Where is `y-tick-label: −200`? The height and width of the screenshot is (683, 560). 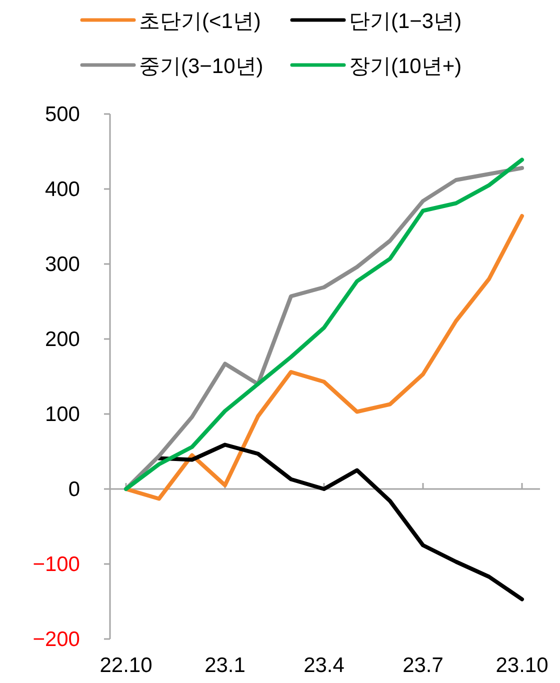 y-tick-label: −200 is located at coordinates (56, 639).